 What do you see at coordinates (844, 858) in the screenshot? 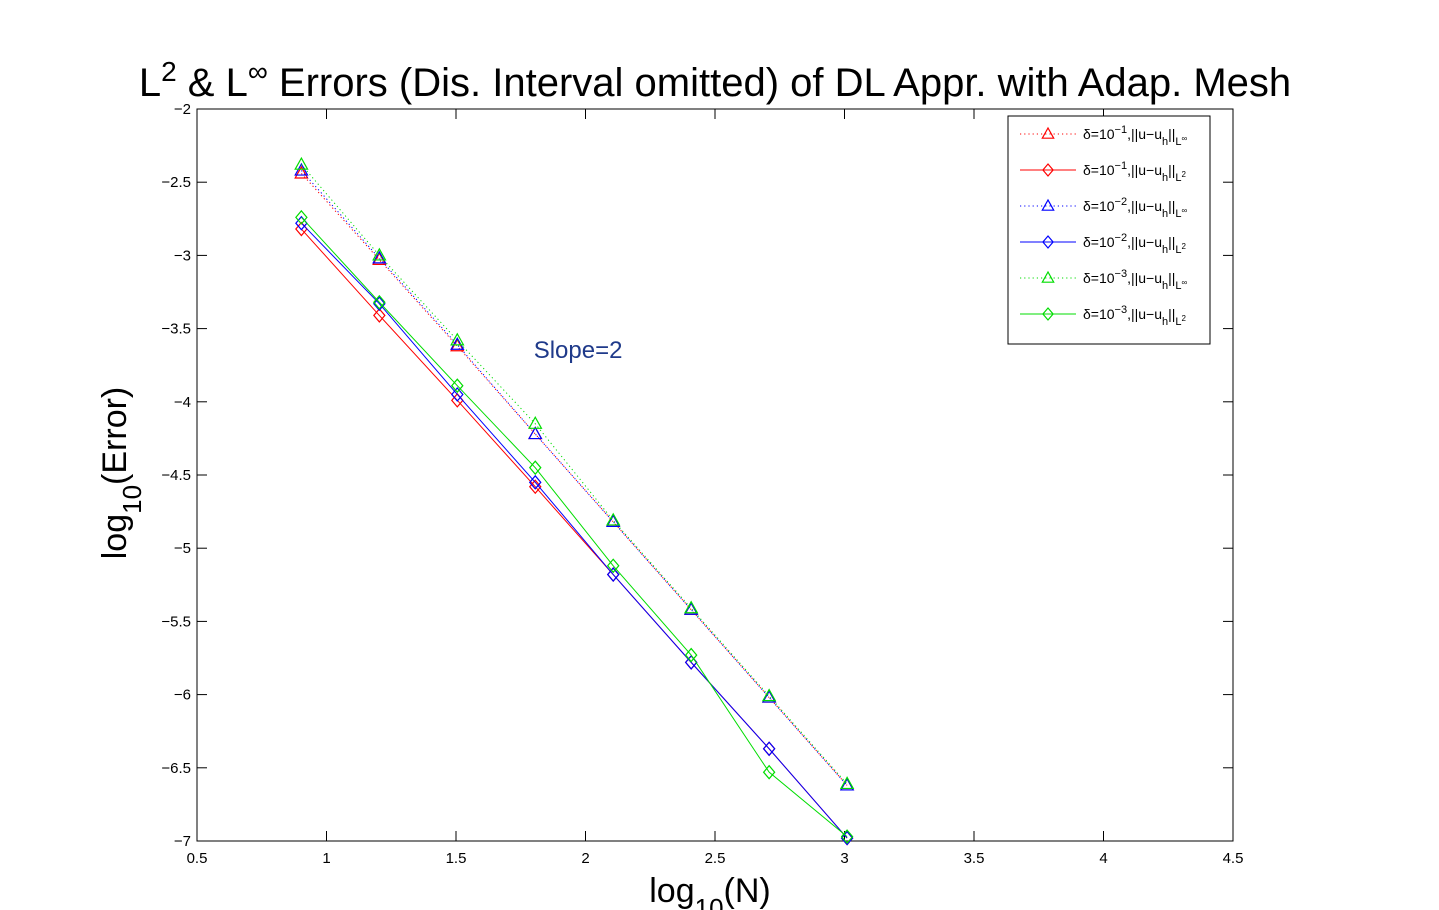
I see `x-tick-label: 3` at bounding box center [844, 858].